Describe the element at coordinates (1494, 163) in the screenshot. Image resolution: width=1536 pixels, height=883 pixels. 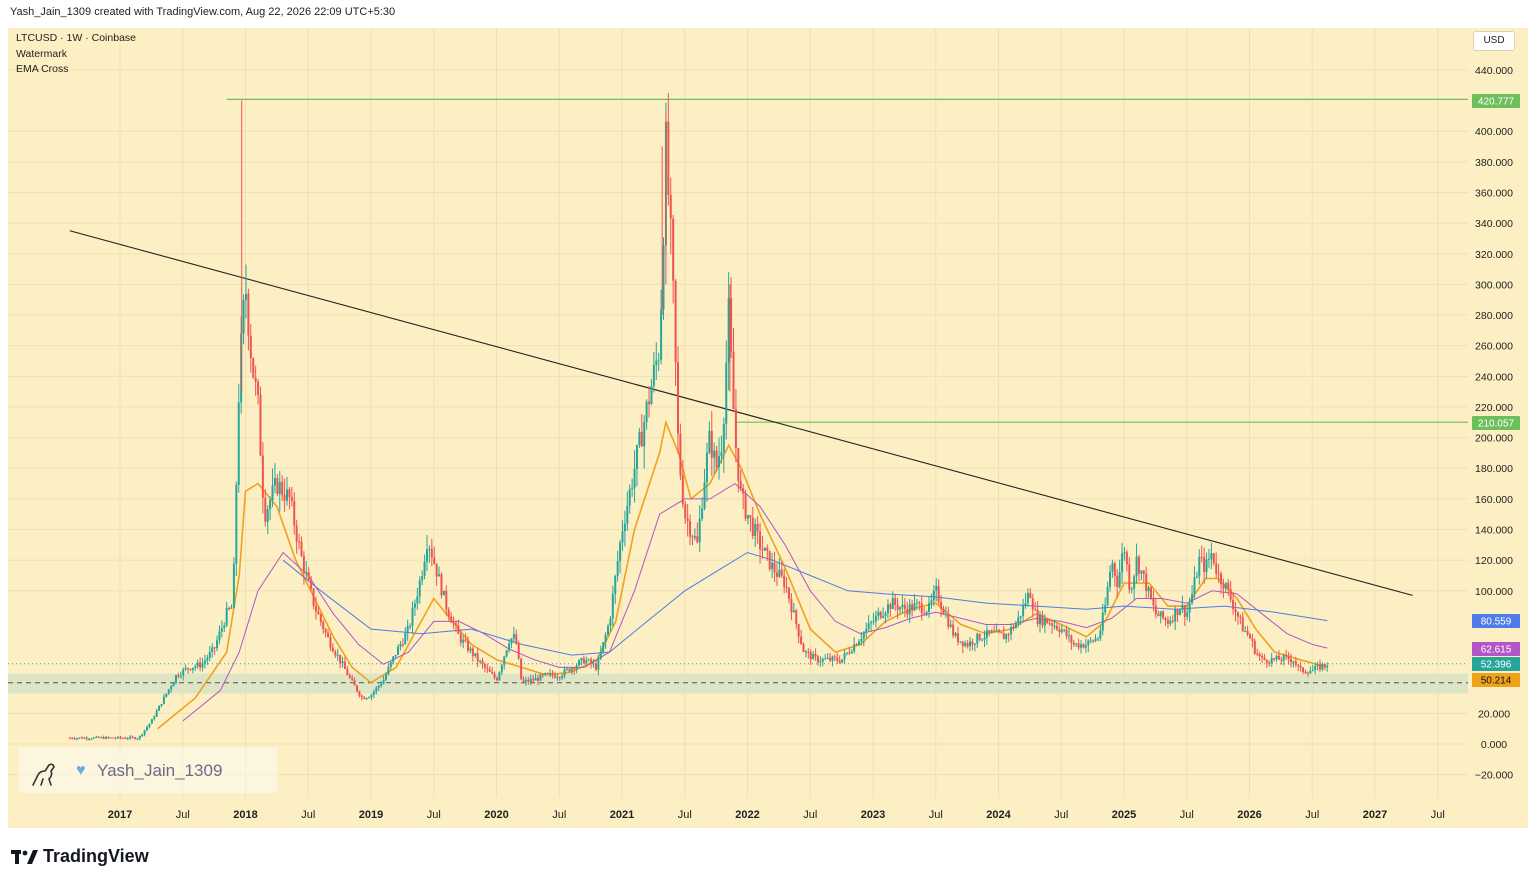
I see `y-tick-label: 380.000` at that location.